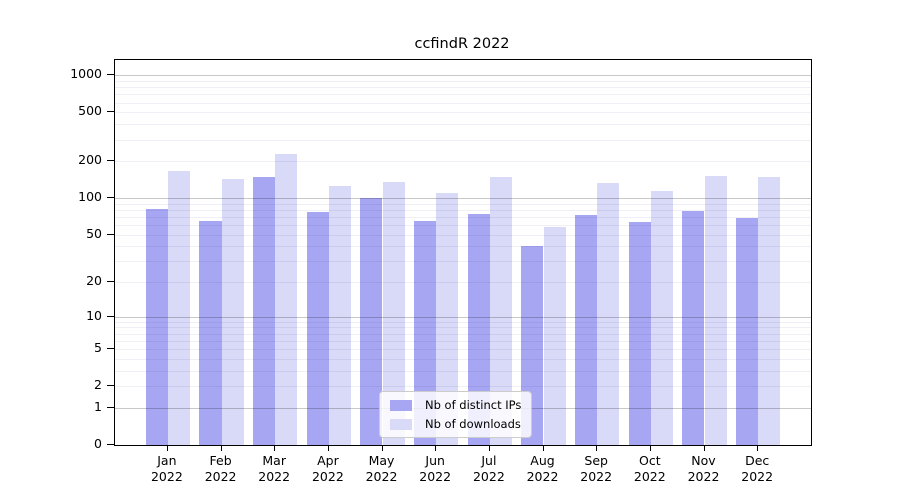 The height and width of the screenshot is (500, 900). Describe the element at coordinates (425, 332) in the screenshot. I see `bar-distinct-ips-jun` at that location.